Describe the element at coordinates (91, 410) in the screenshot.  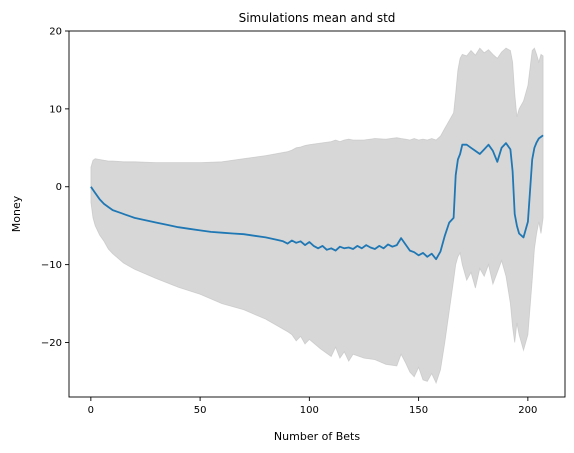
I see `x-tick-label: 0` at that location.